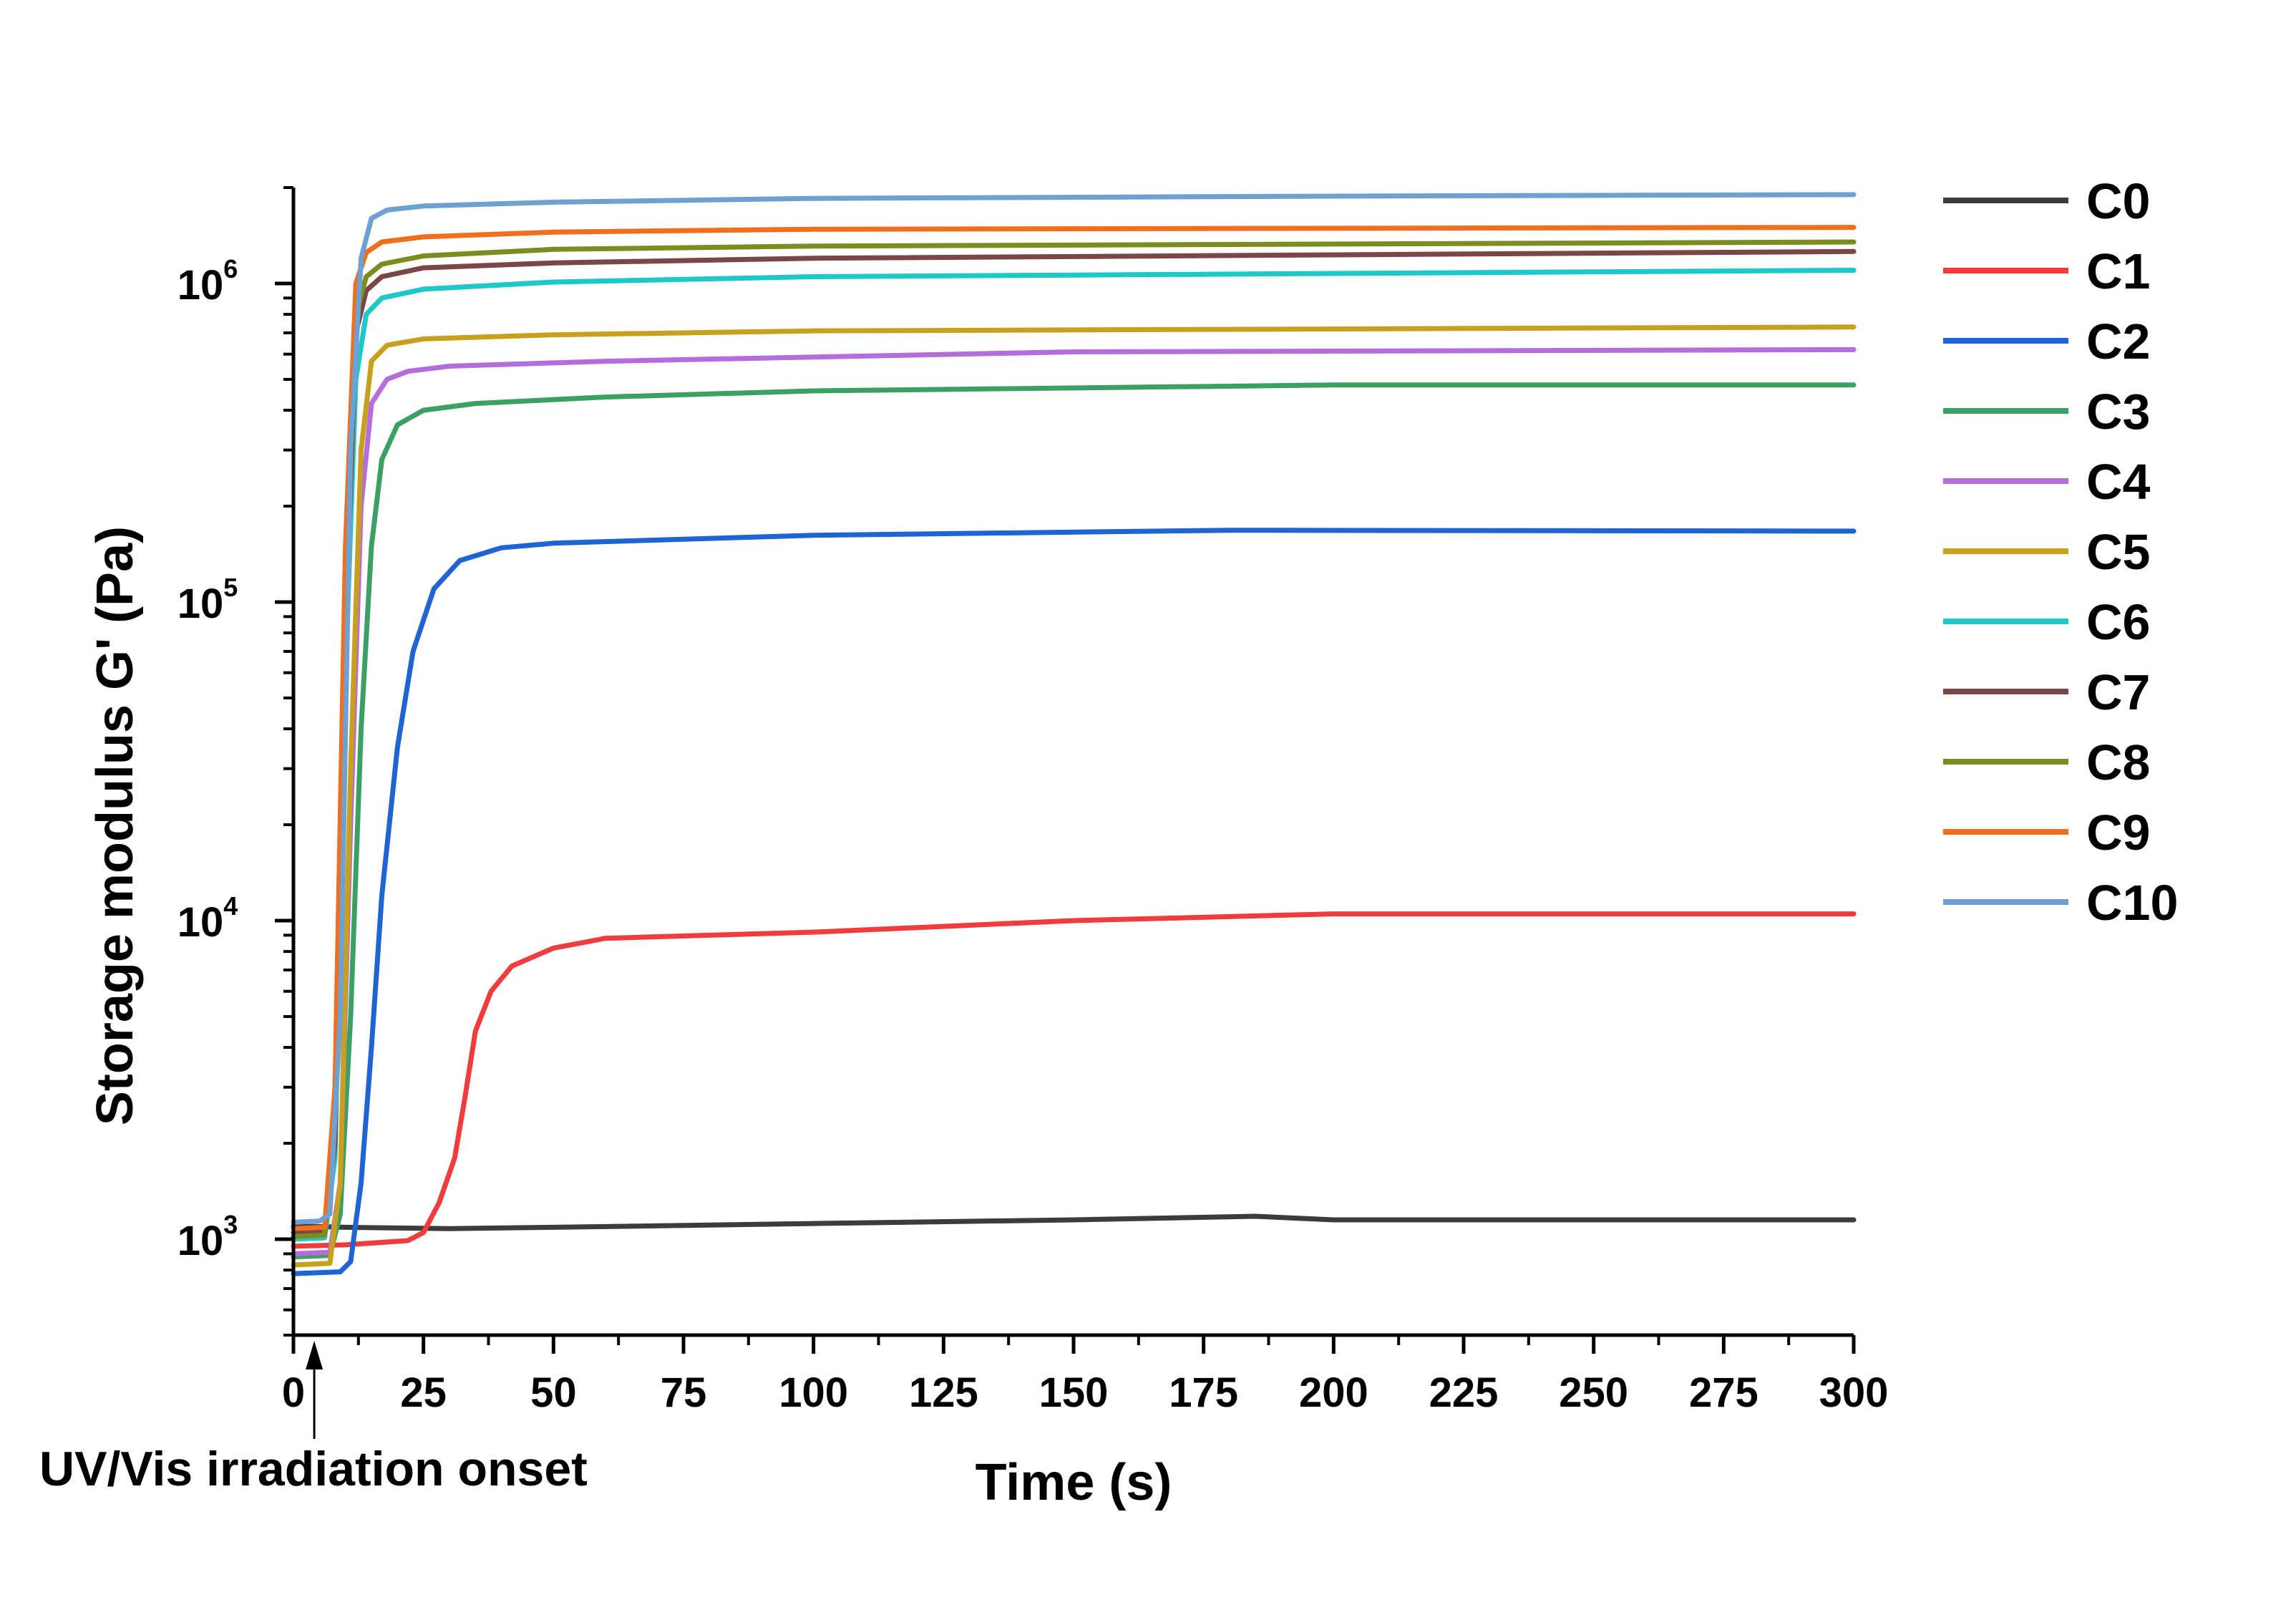 This screenshot has height=1605, width=2296. I want to click on x-tick-label: 275, so click(1724, 1392).